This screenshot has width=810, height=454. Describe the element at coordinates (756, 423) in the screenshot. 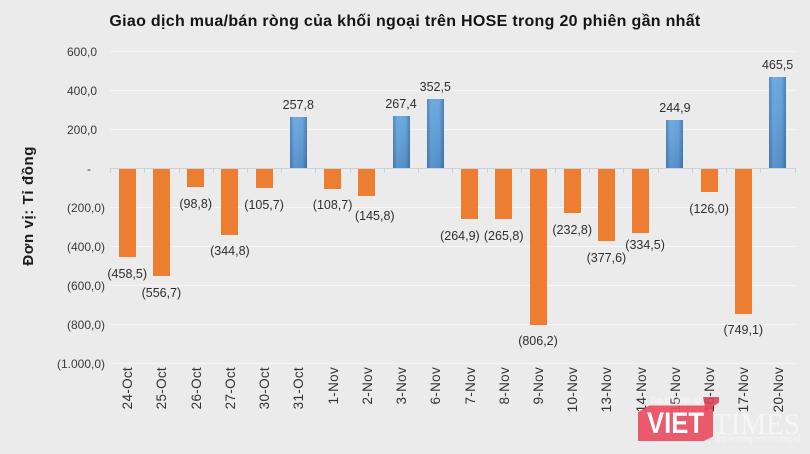

I see `svg-text: TIMES` at that location.